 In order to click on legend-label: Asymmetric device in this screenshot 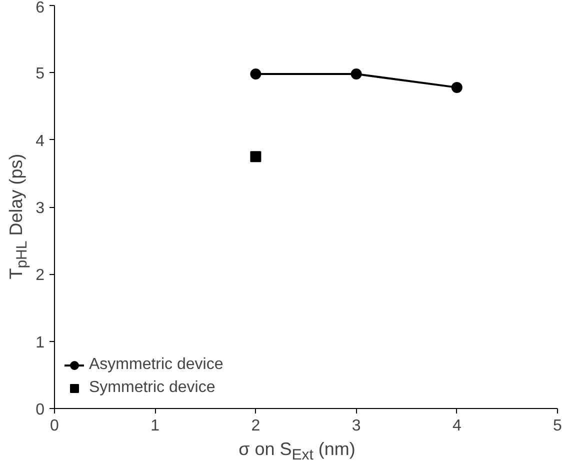, I will do `click(156, 365)`.